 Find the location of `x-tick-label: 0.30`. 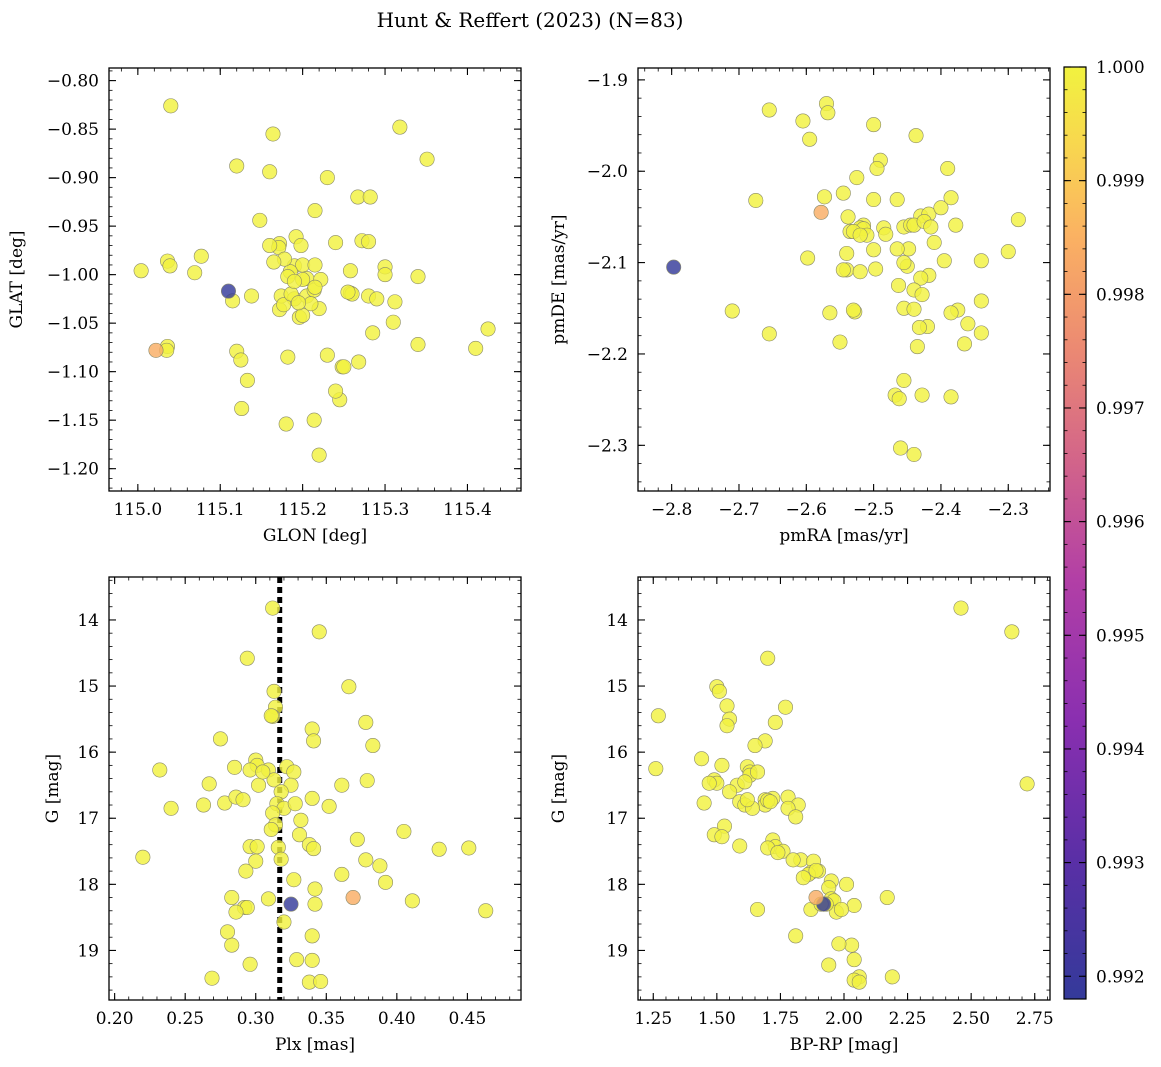

x-tick-label: 0.30 is located at coordinates (256, 1019).